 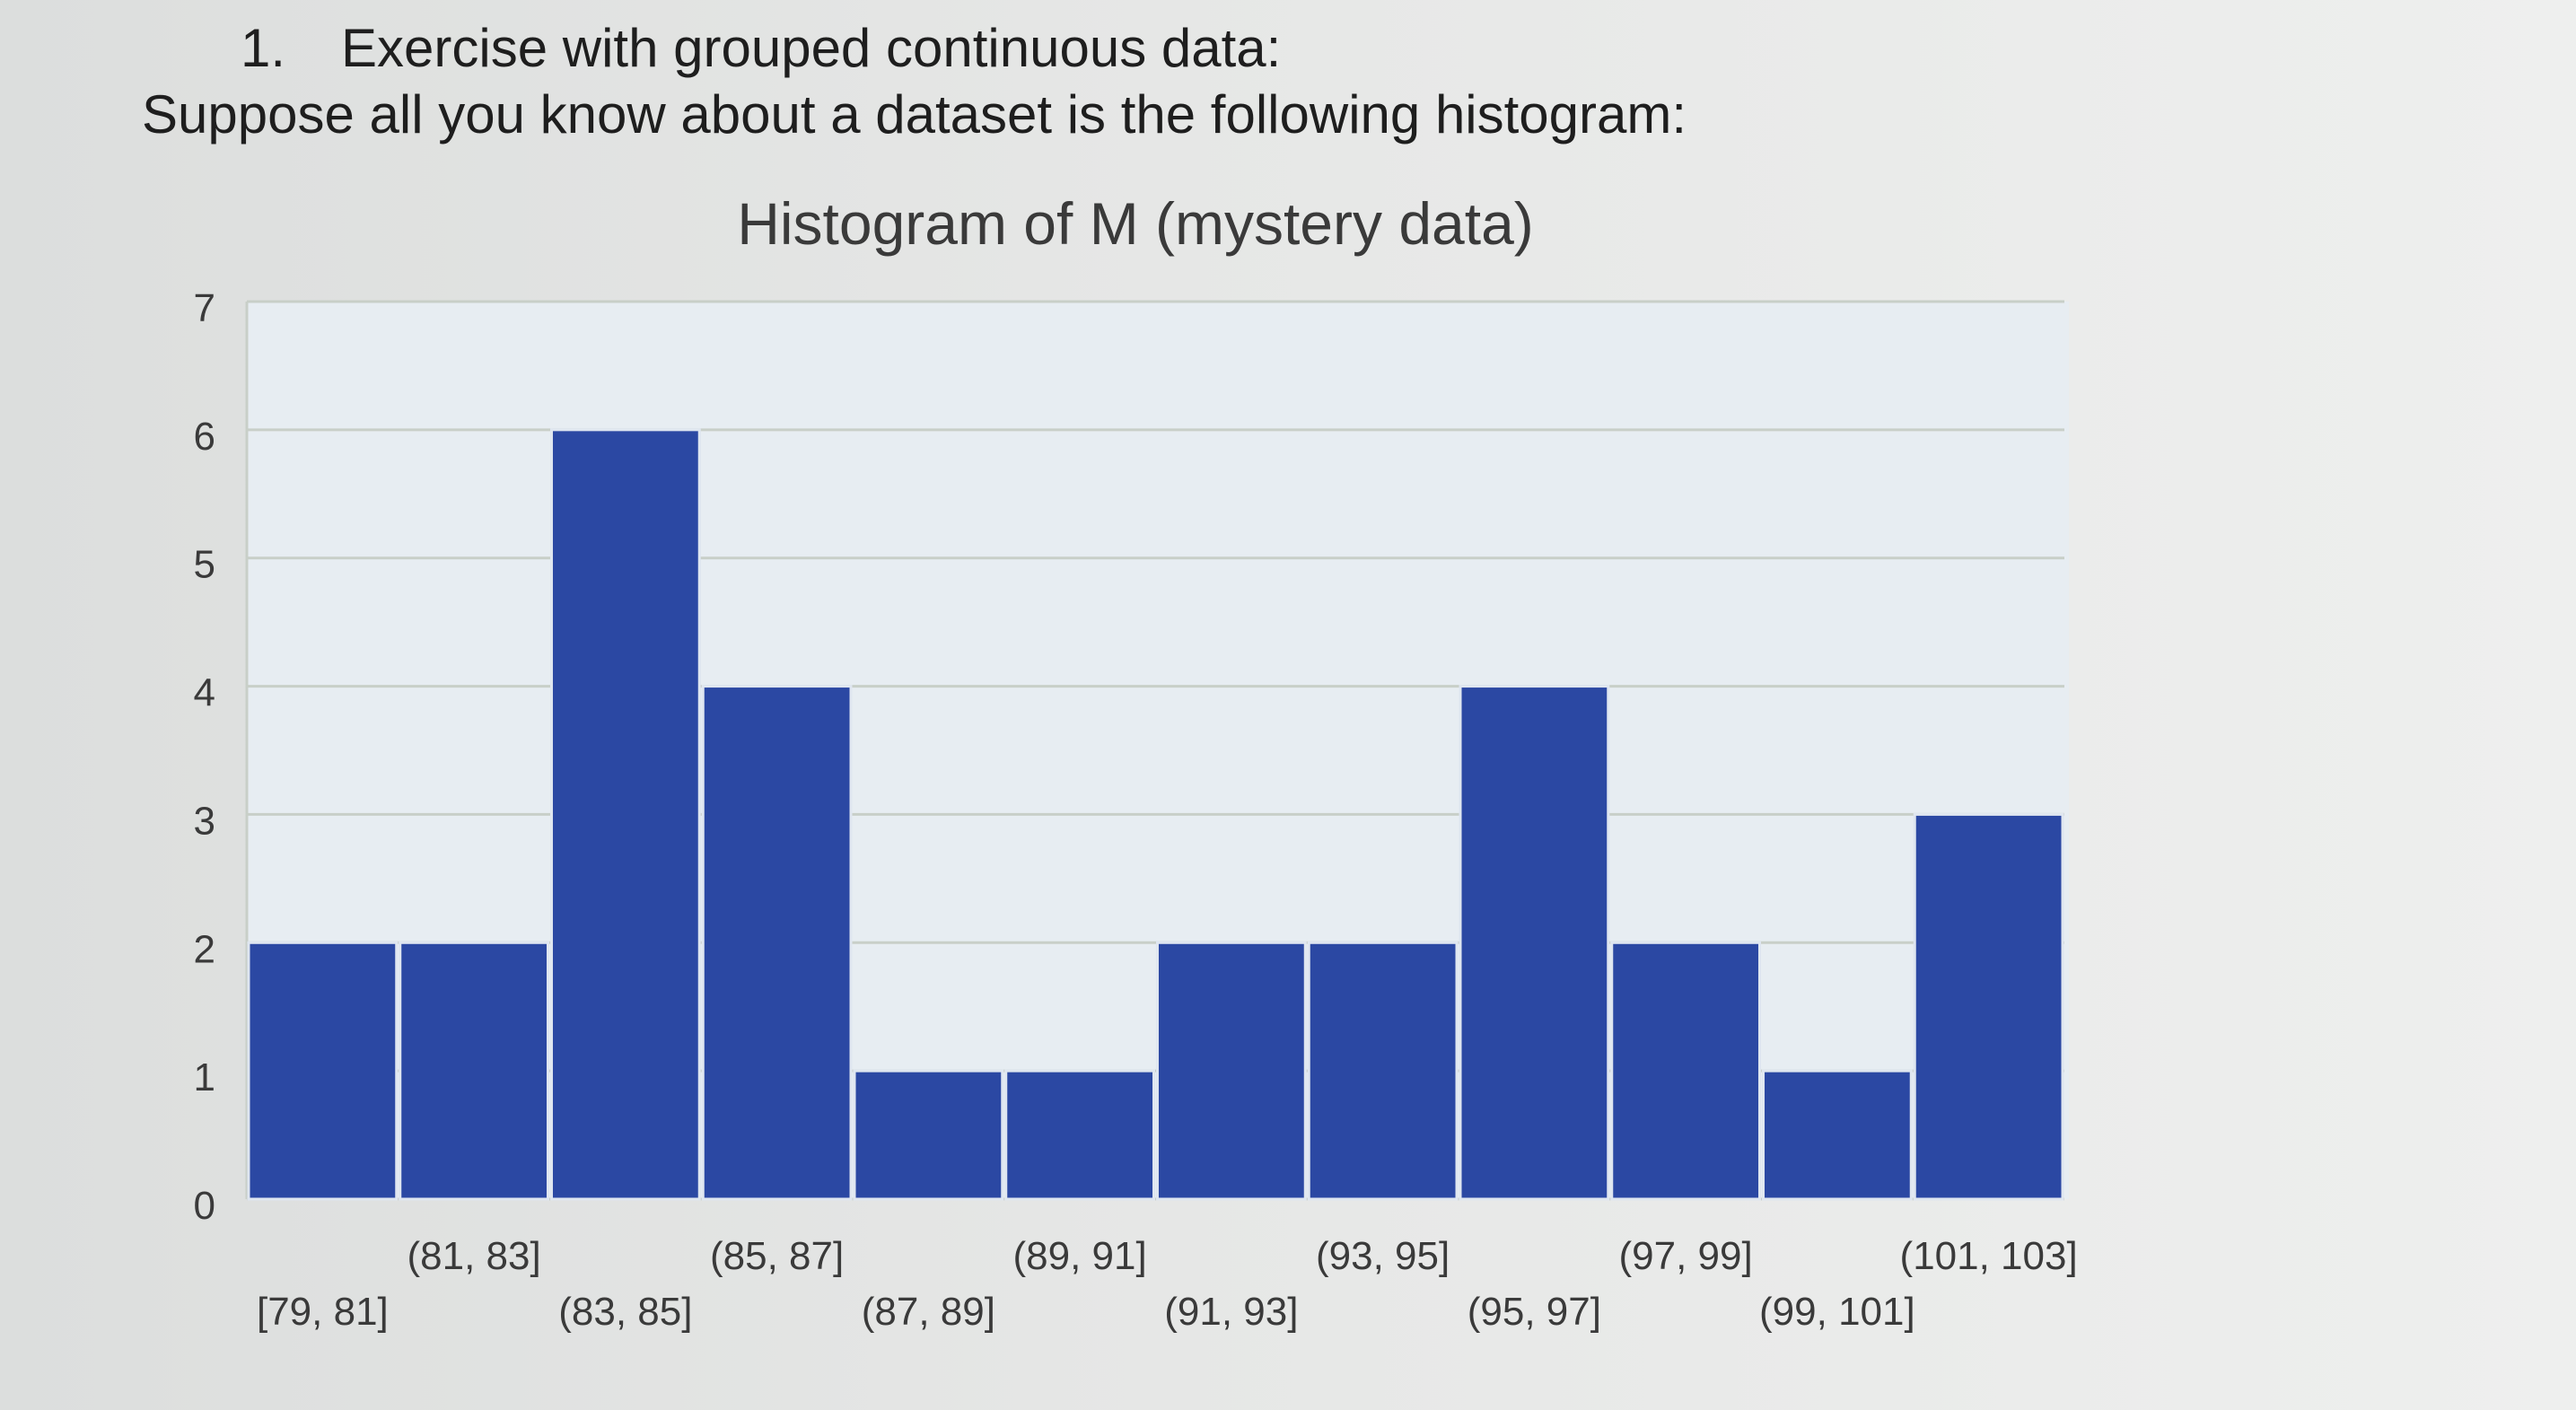 I want to click on y-axis-tick-labels: 0 1 2 3 4 5 6 7, so click(x=204, y=757).